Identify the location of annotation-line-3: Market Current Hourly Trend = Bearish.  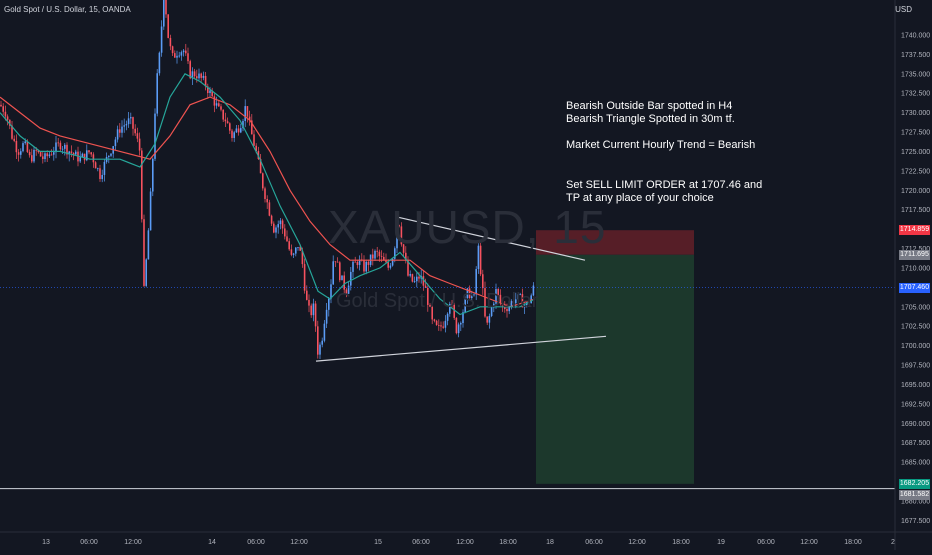
(661, 145).